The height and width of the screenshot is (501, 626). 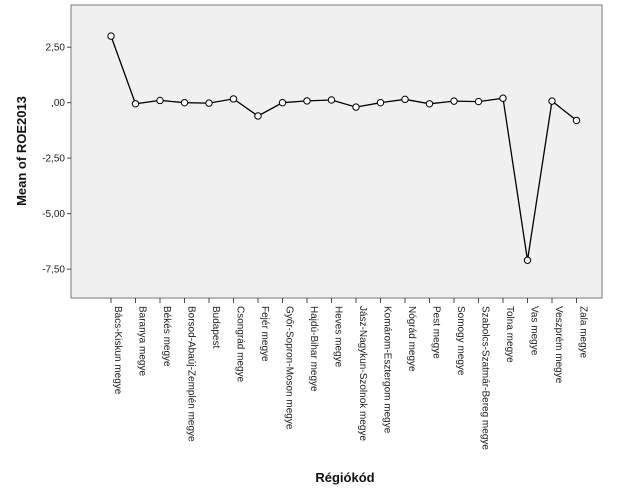 What do you see at coordinates (56, 48) in the screenshot?
I see `y-tick-label: 2,50` at bounding box center [56, 48].